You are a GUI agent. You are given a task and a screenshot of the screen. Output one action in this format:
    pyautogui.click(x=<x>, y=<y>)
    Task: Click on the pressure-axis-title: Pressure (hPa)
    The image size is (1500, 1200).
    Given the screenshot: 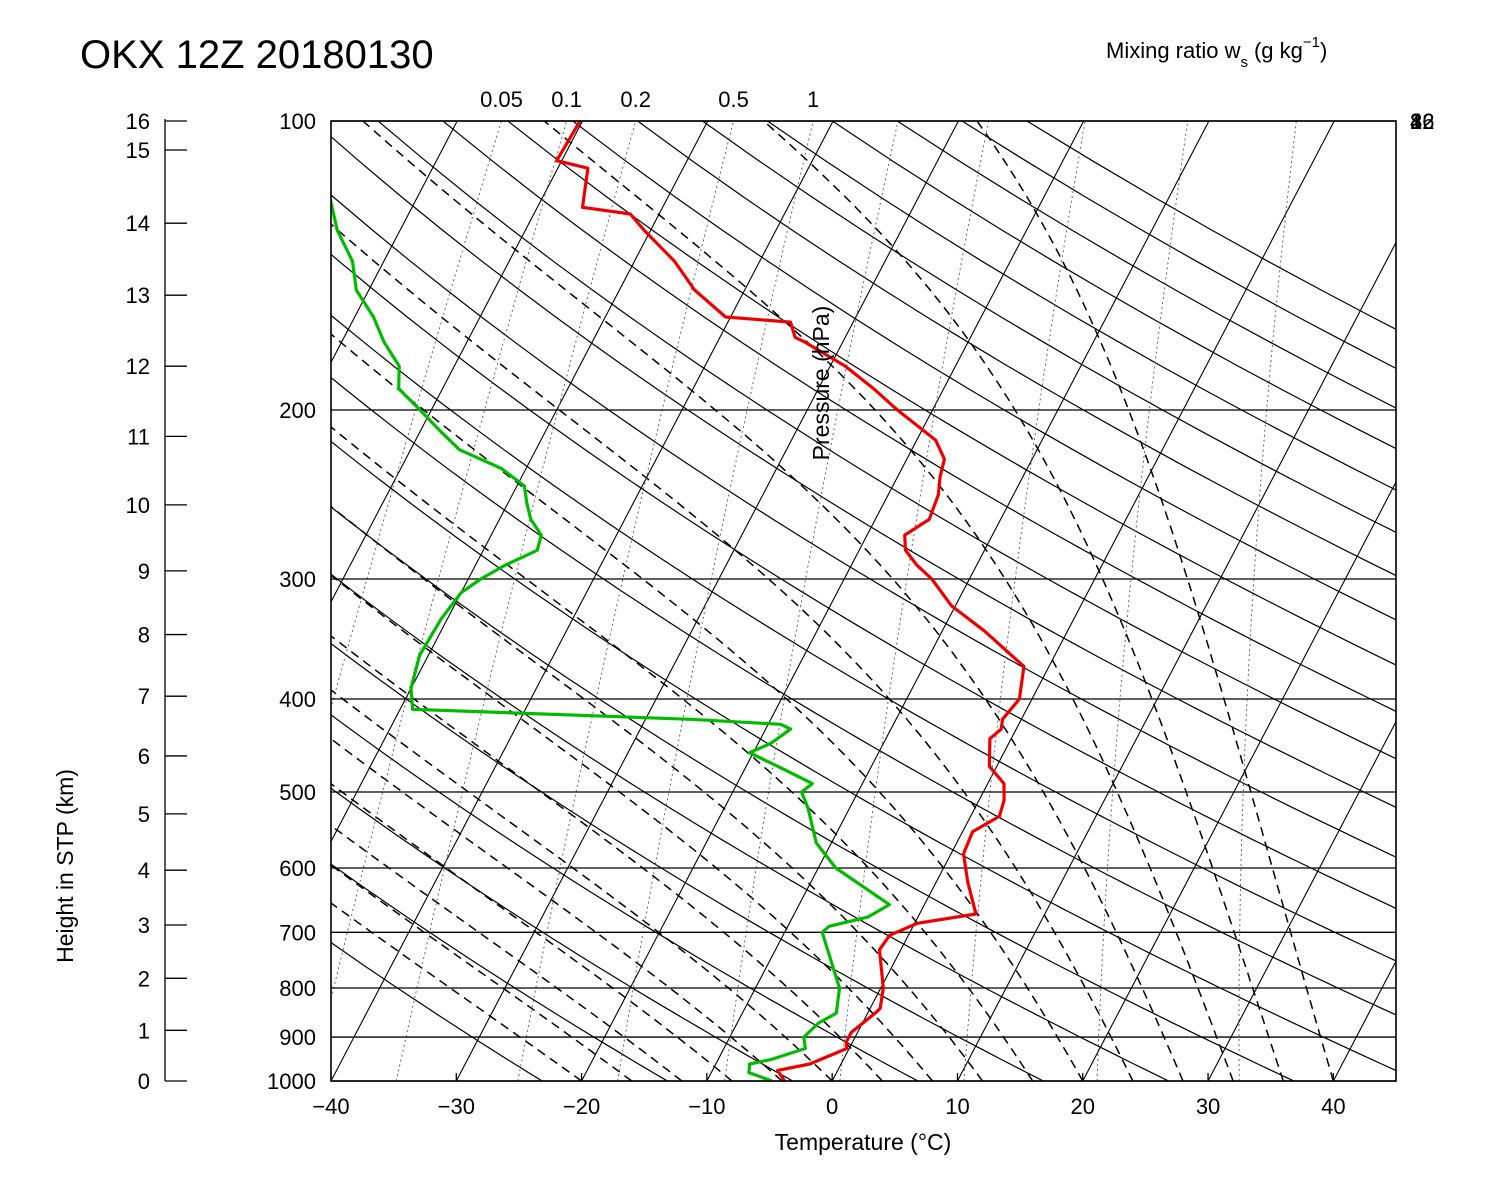 What is the action you would take?
    pyautogui.click(x=821, y=383)
    